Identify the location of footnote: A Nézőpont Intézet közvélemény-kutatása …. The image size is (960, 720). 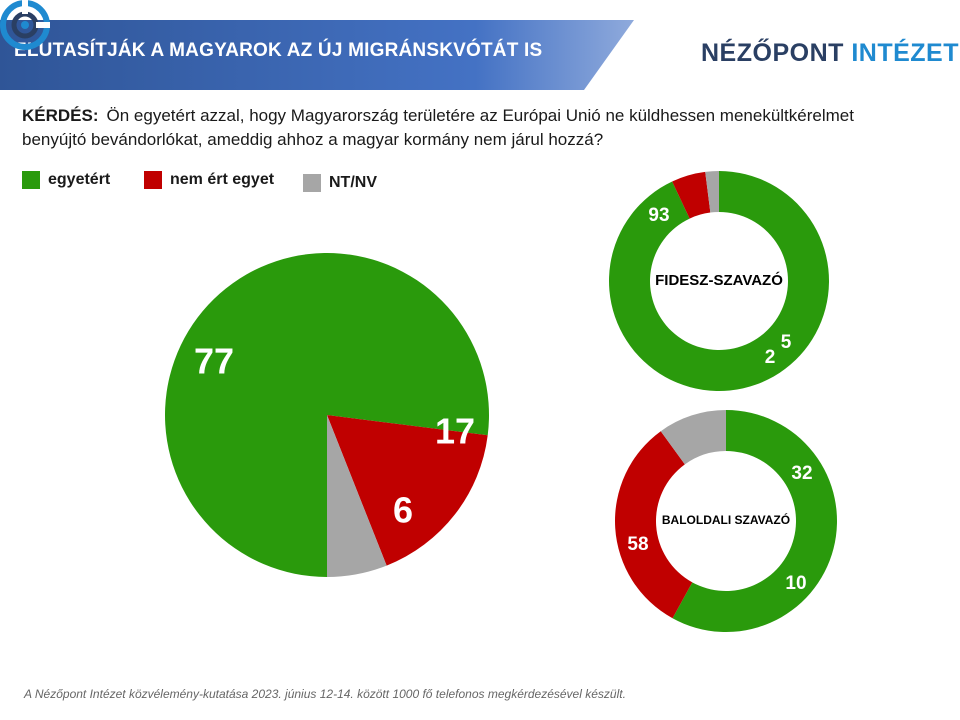
(325, 694).